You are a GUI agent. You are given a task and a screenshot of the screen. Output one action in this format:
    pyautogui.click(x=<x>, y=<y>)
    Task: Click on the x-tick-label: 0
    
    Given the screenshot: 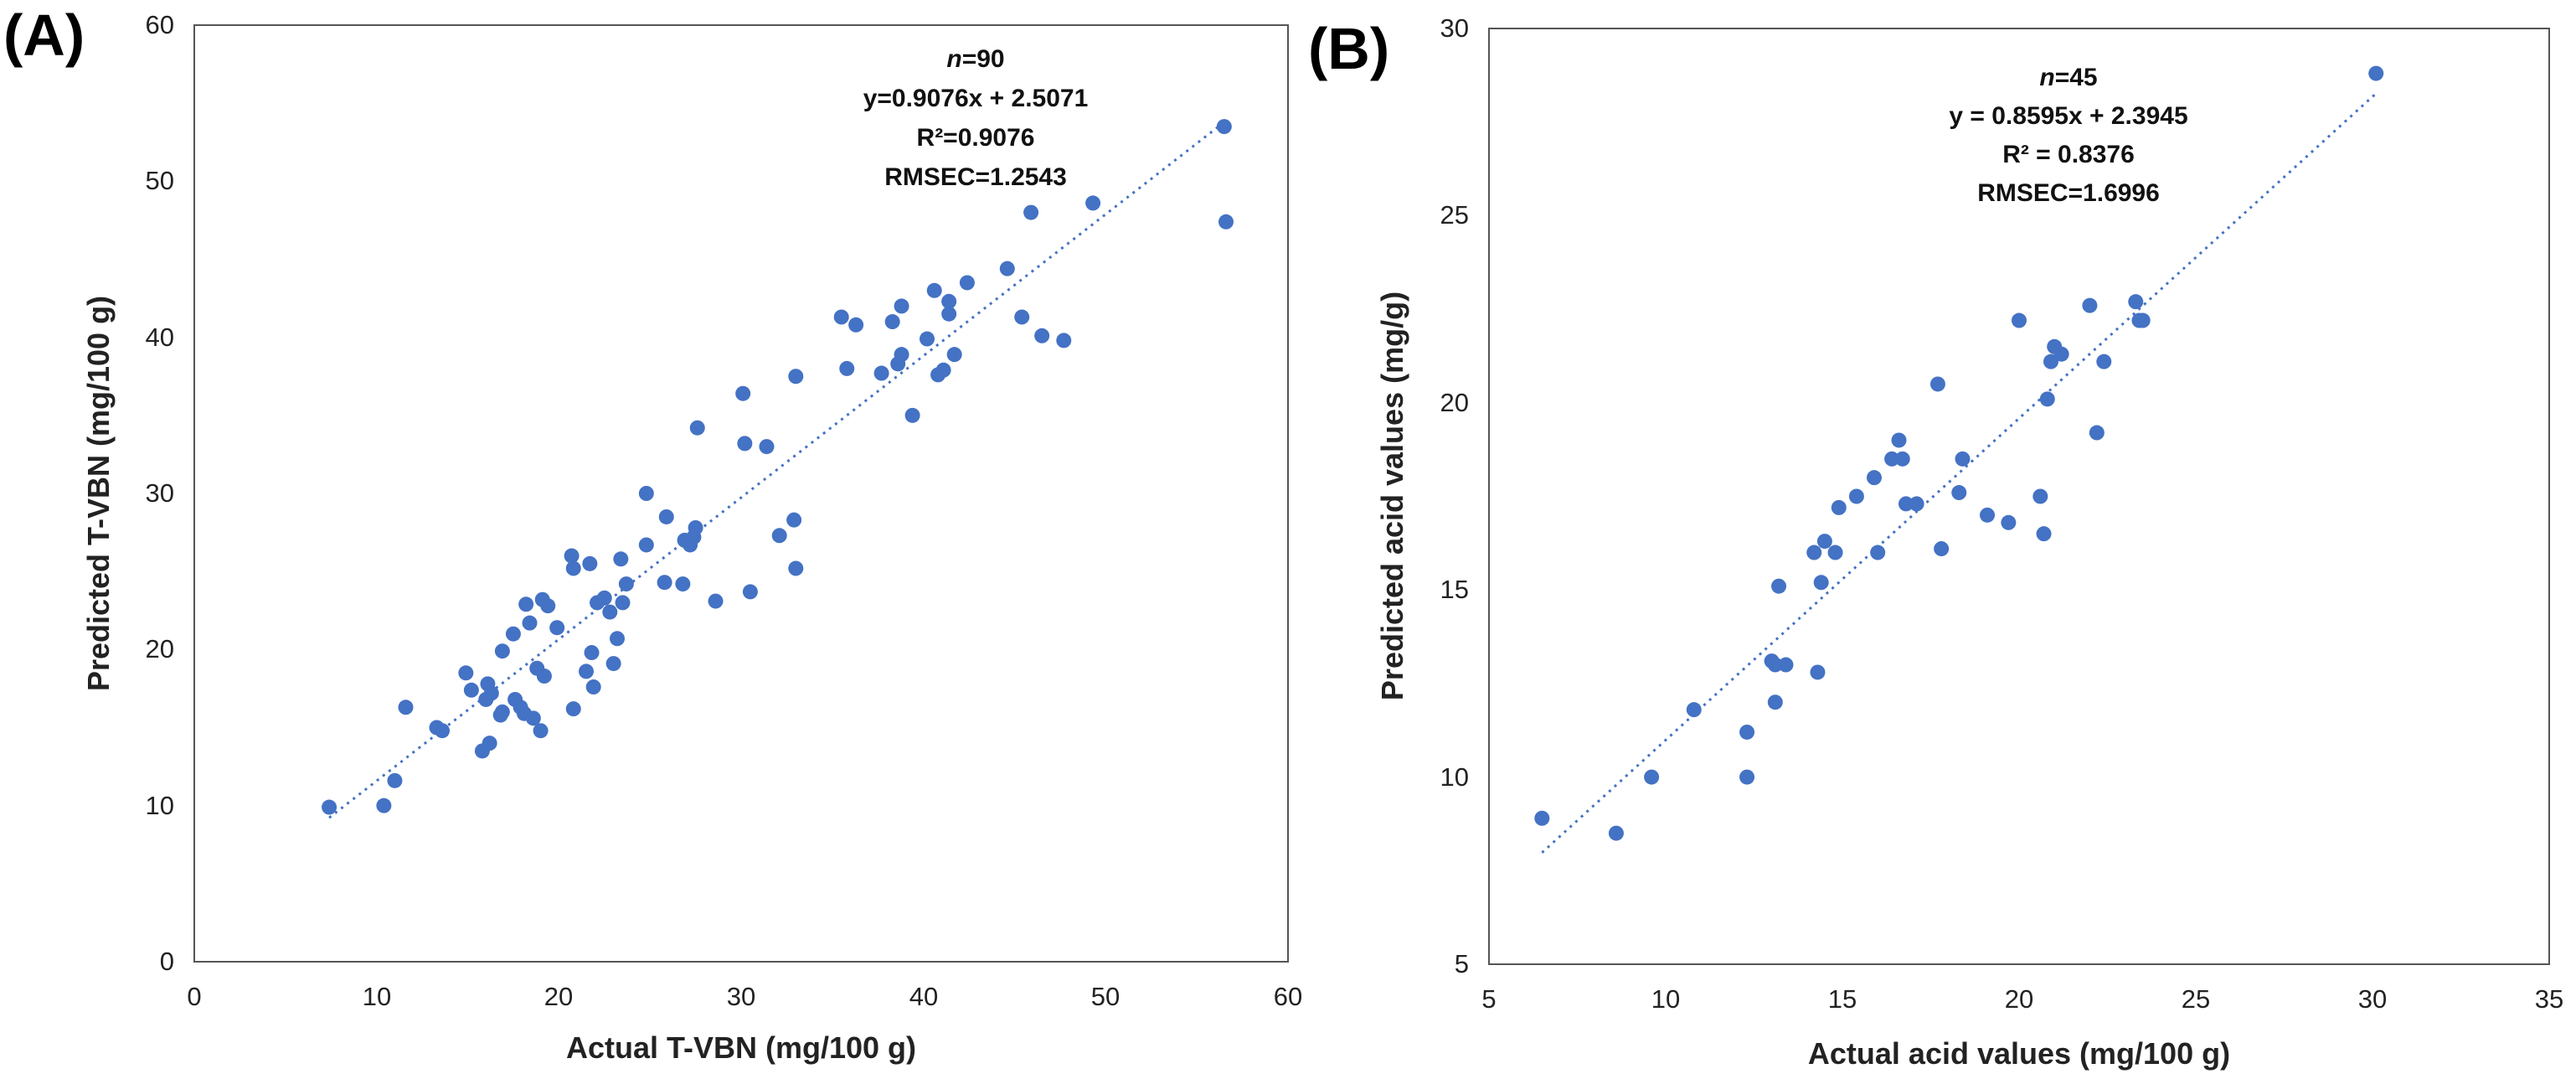 What is the action you would take?
    pyautogui.click(x=194, y=996)
    